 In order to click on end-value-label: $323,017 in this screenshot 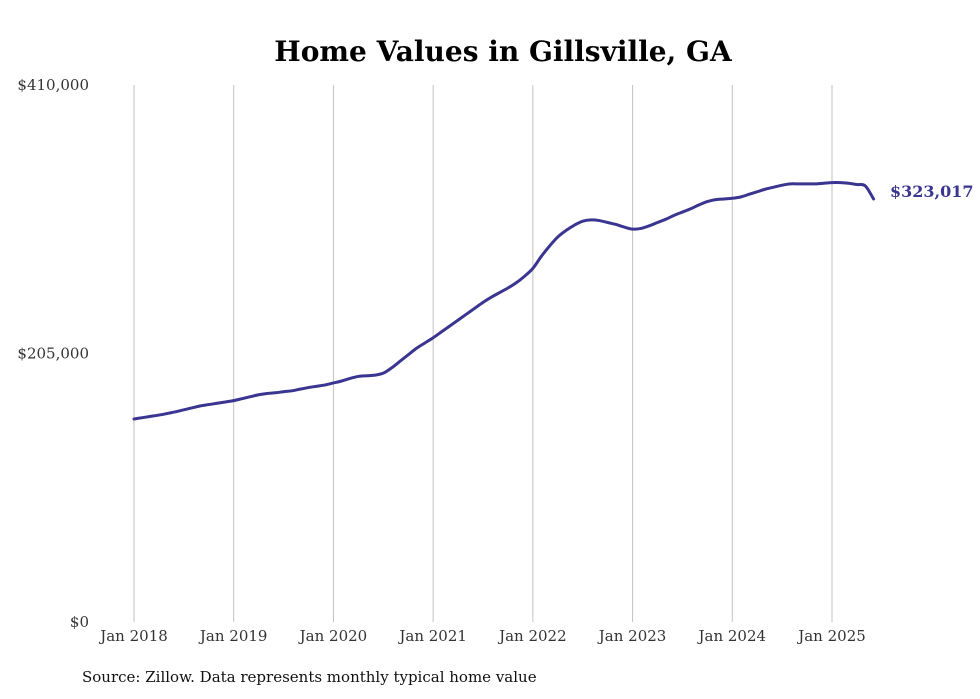, I will do `click(932, 191)`.